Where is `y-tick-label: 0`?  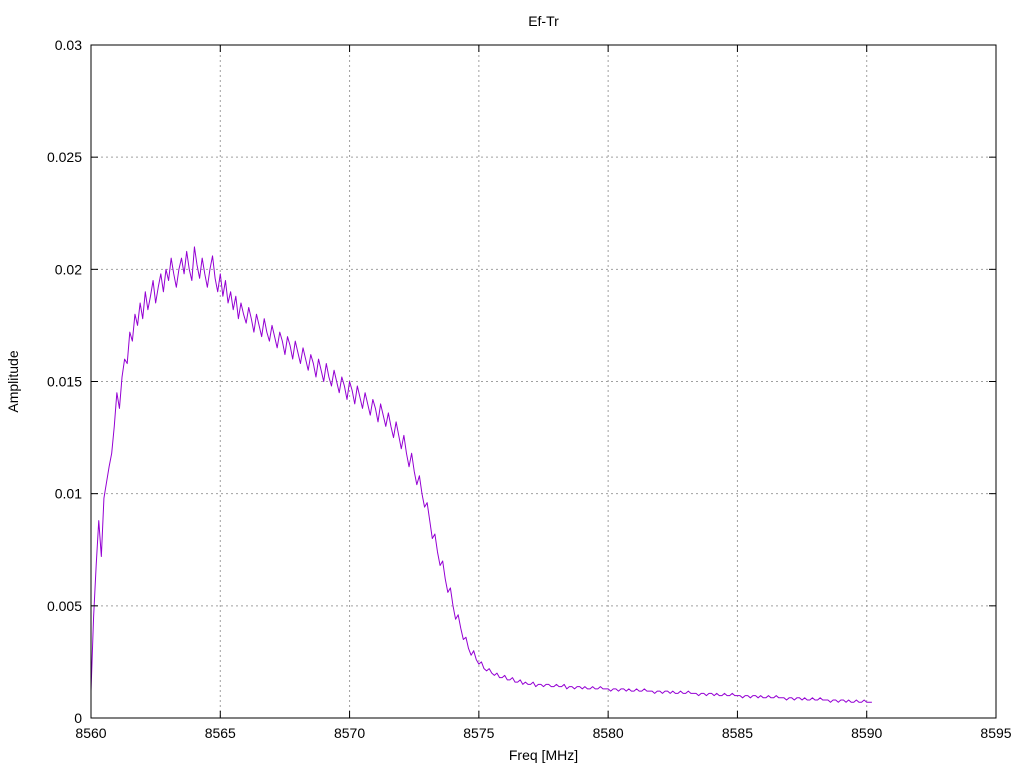 y-tick-label: 0 is located at coordinates (78, 718).